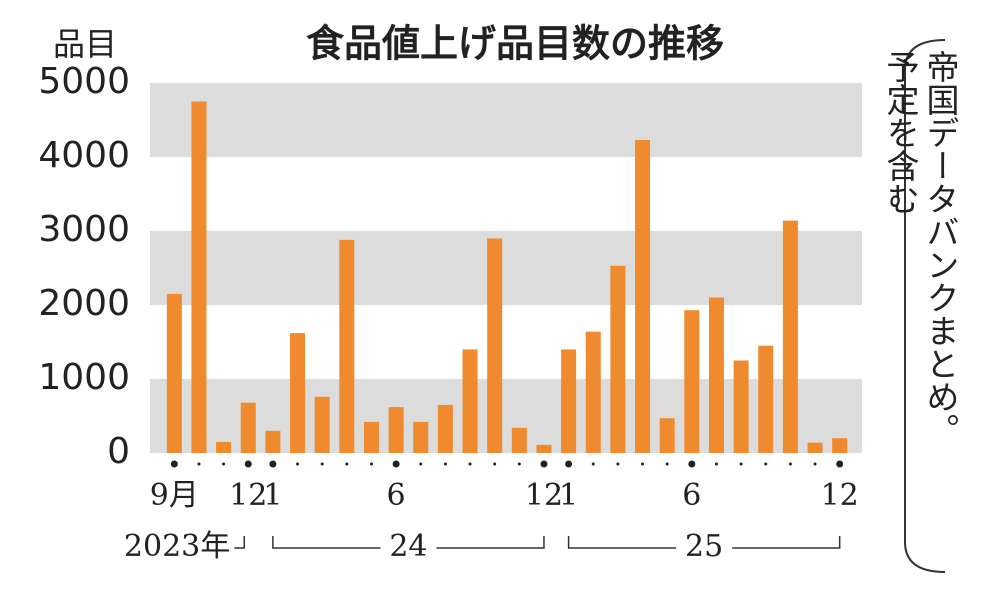 Image resolution: width=1000 pixels, height=589 pixels. Describe the element at coordinates (84, 155) in the screenshot. I see `y-tick-label: 4000` at that location.